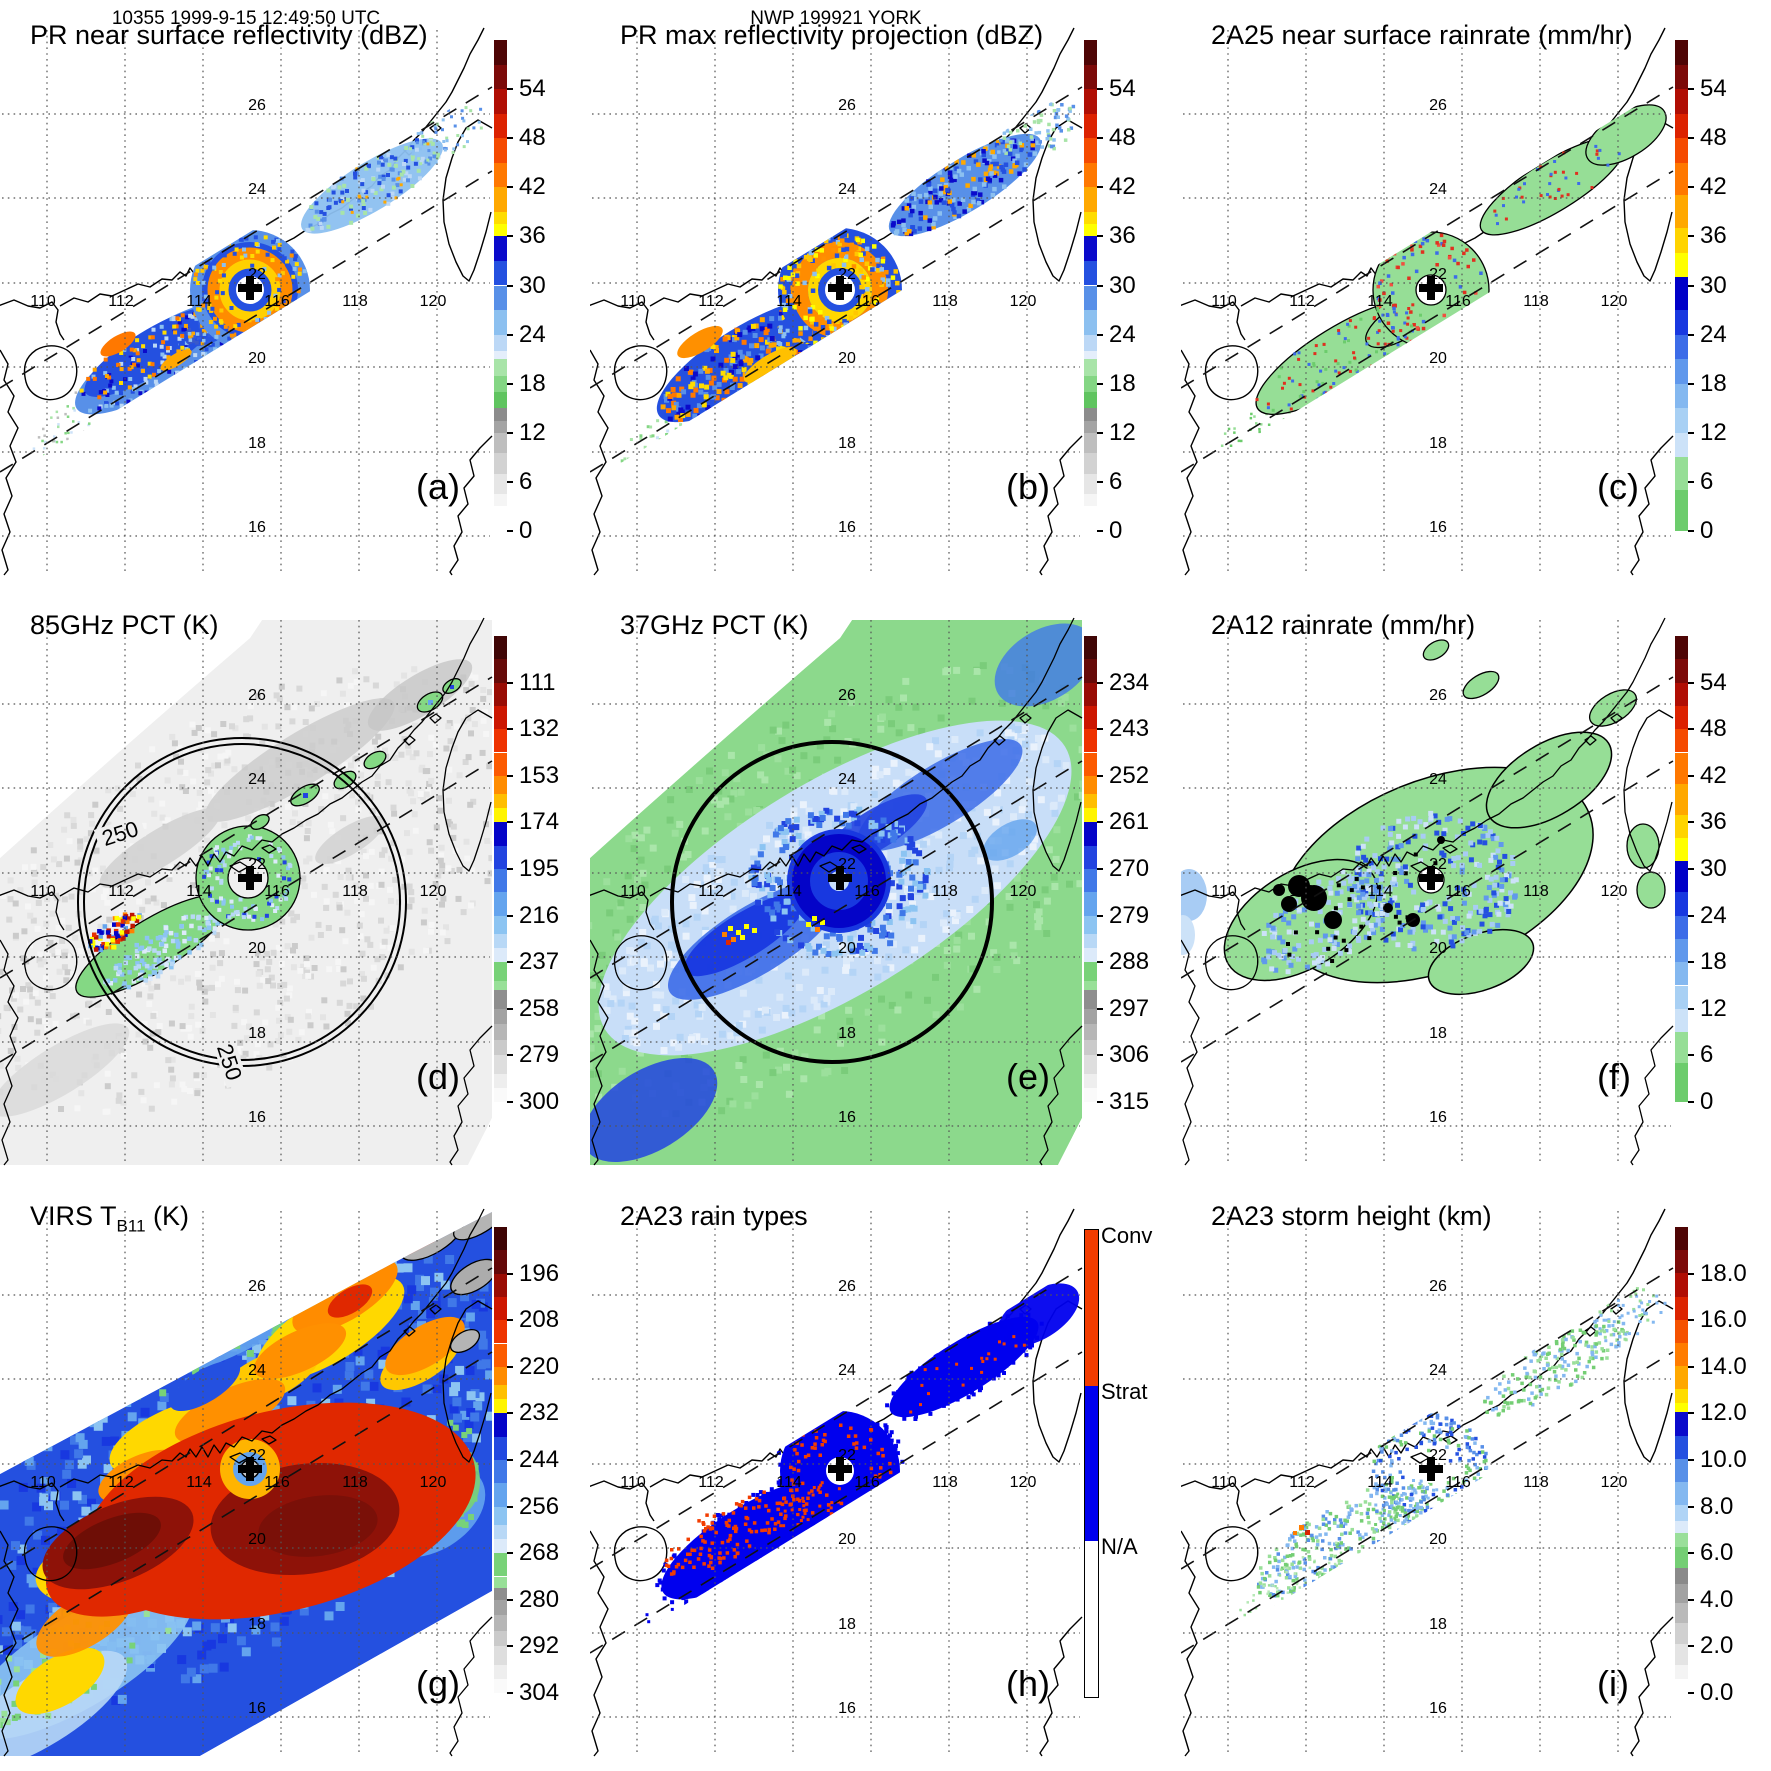 The image size is (1771, 1771). What do you see at coordinates (539, 1273) in the screenshot?
I see `colorbar-tick-label: 196` at bounding box center [539, 1273].